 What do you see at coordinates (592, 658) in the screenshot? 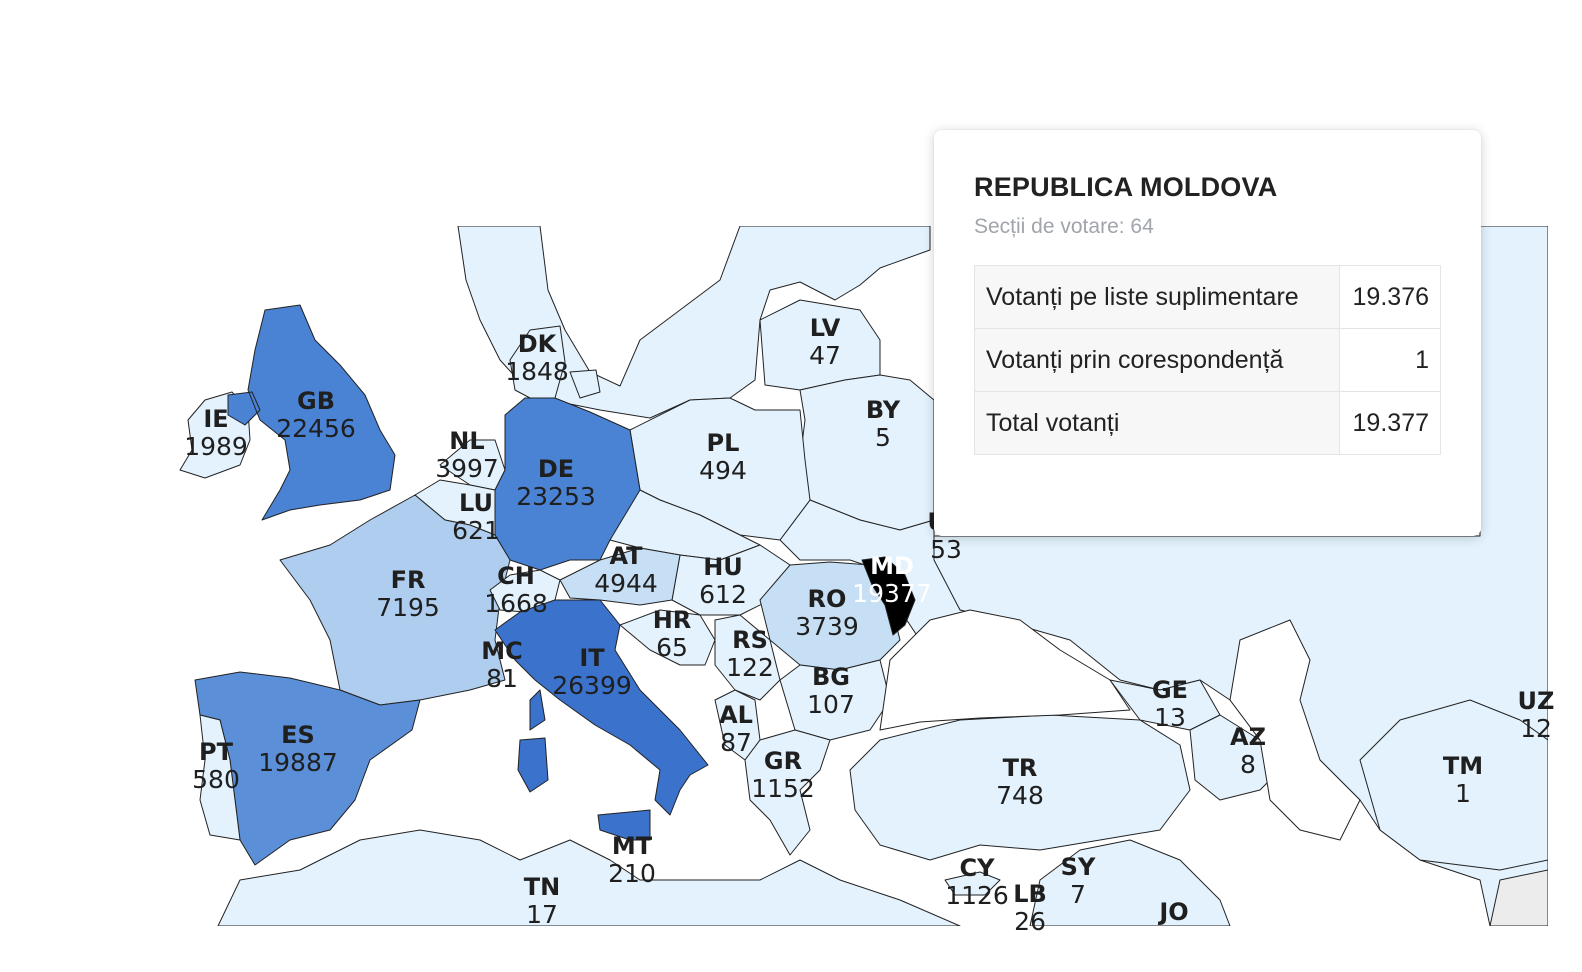
I see `country-code-IT: IT` at bounding box center [592, 658].